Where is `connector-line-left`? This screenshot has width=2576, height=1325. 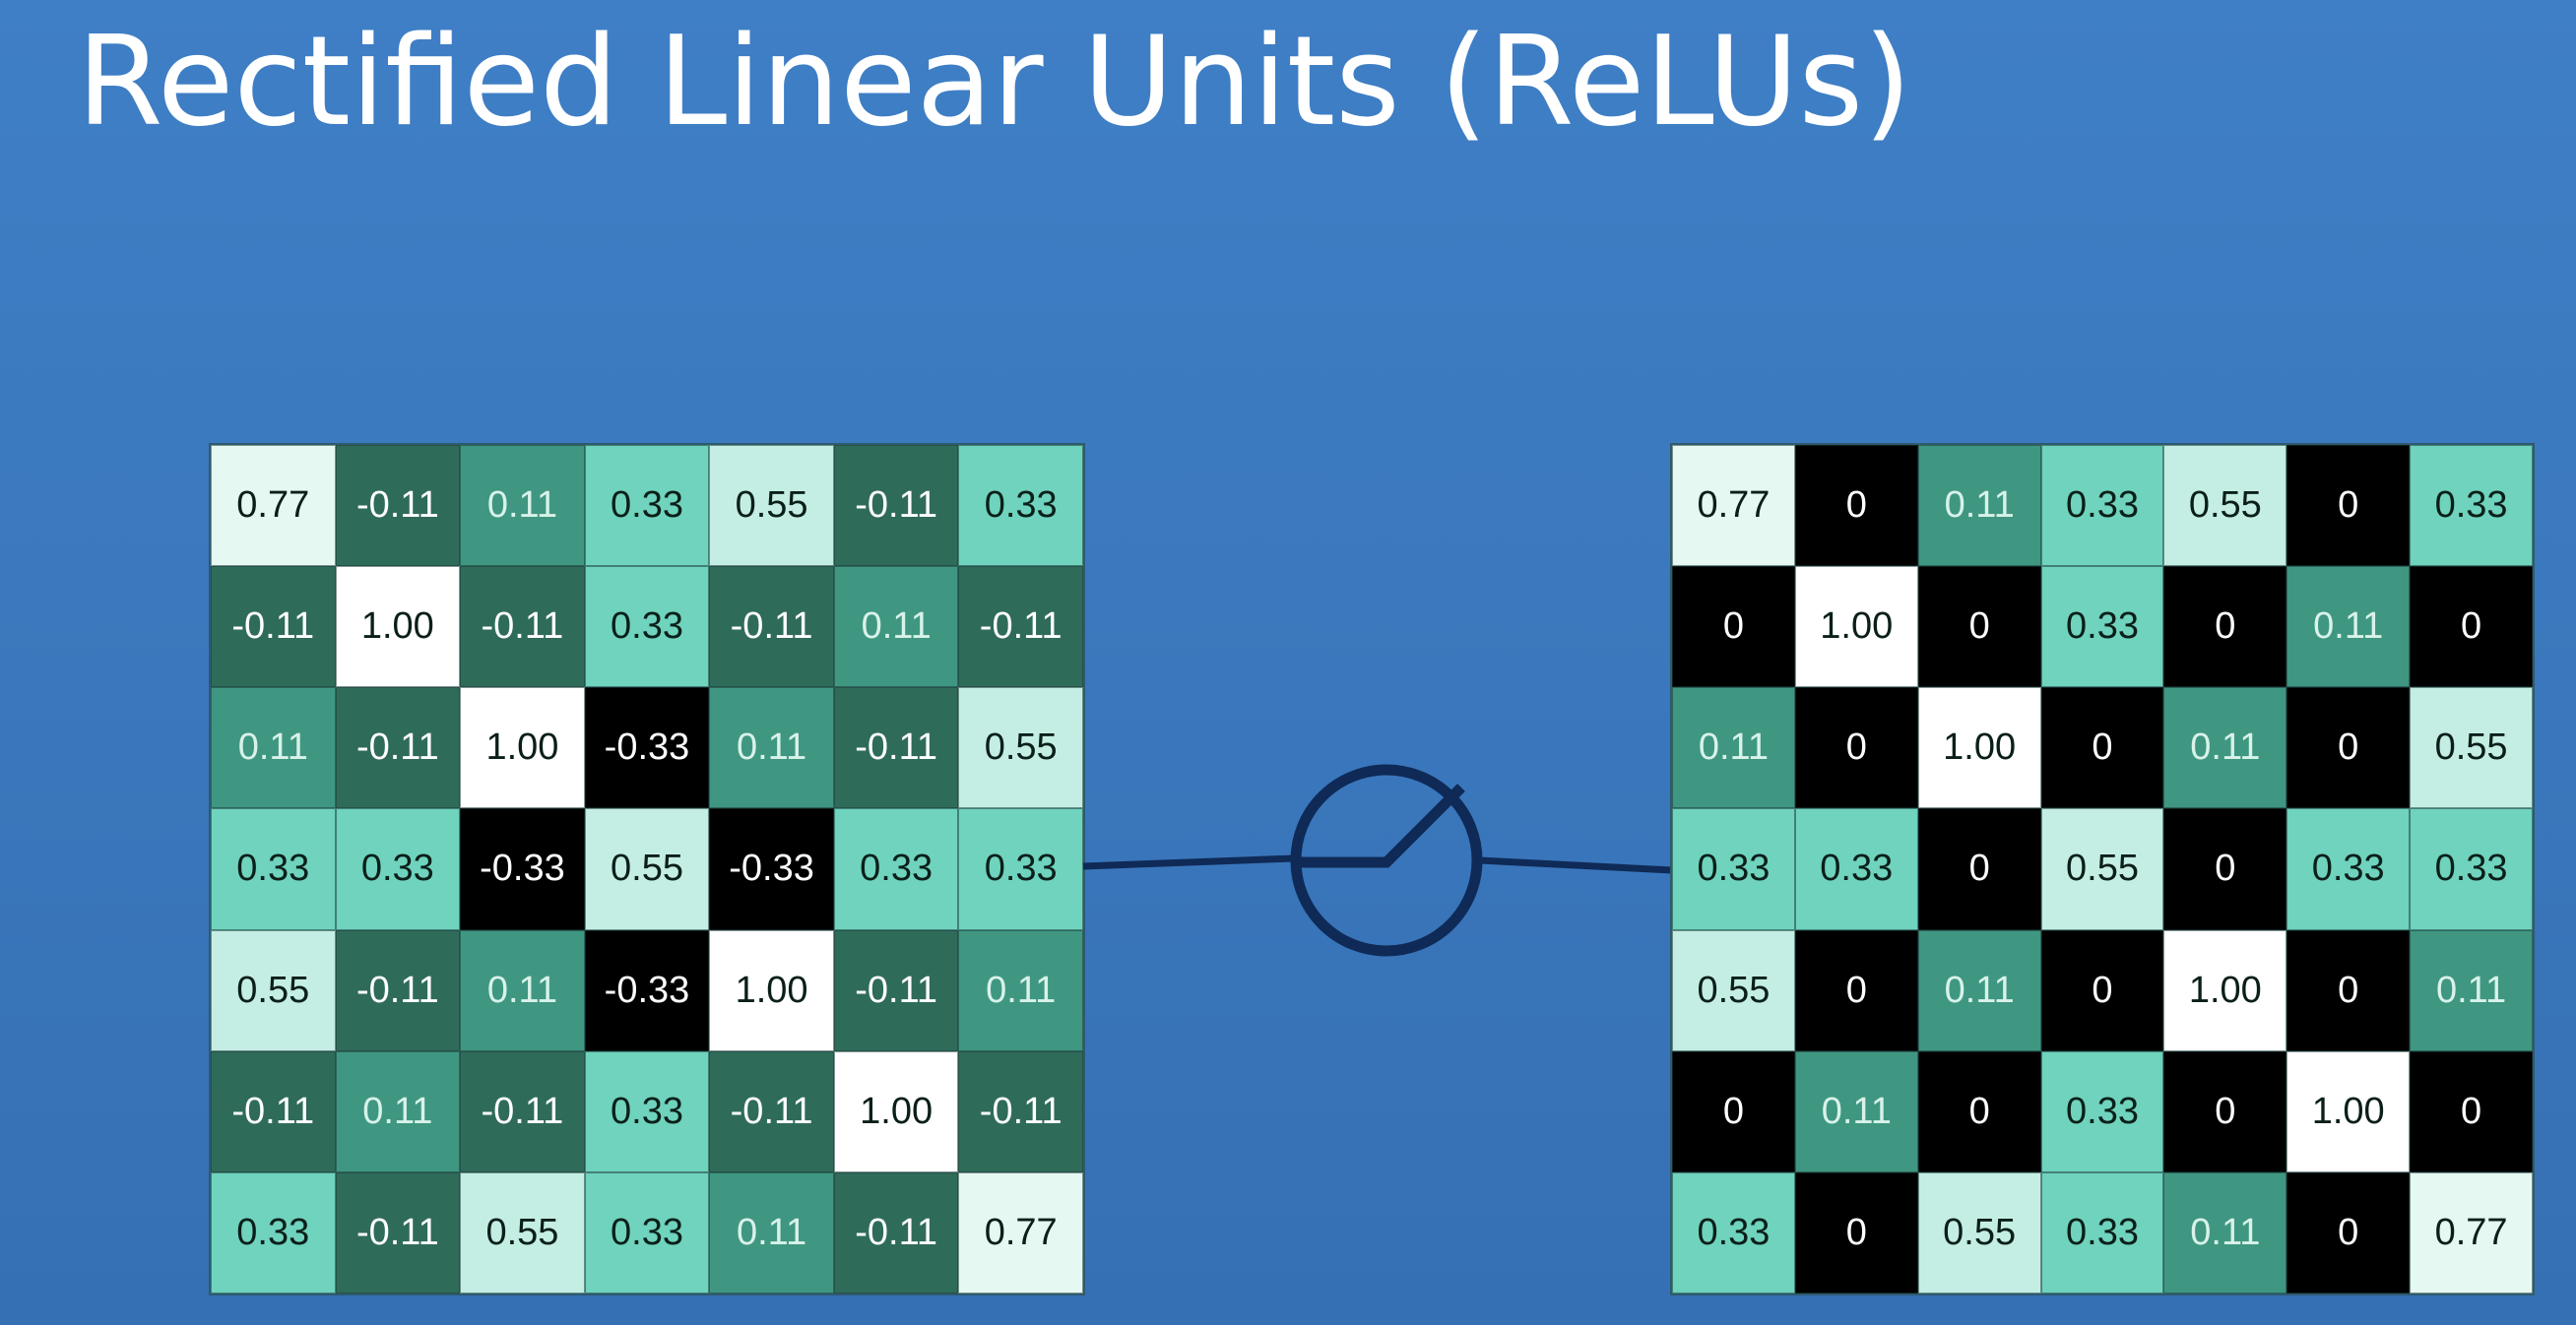
connector-line-left is located at coordinates (1188, 862).